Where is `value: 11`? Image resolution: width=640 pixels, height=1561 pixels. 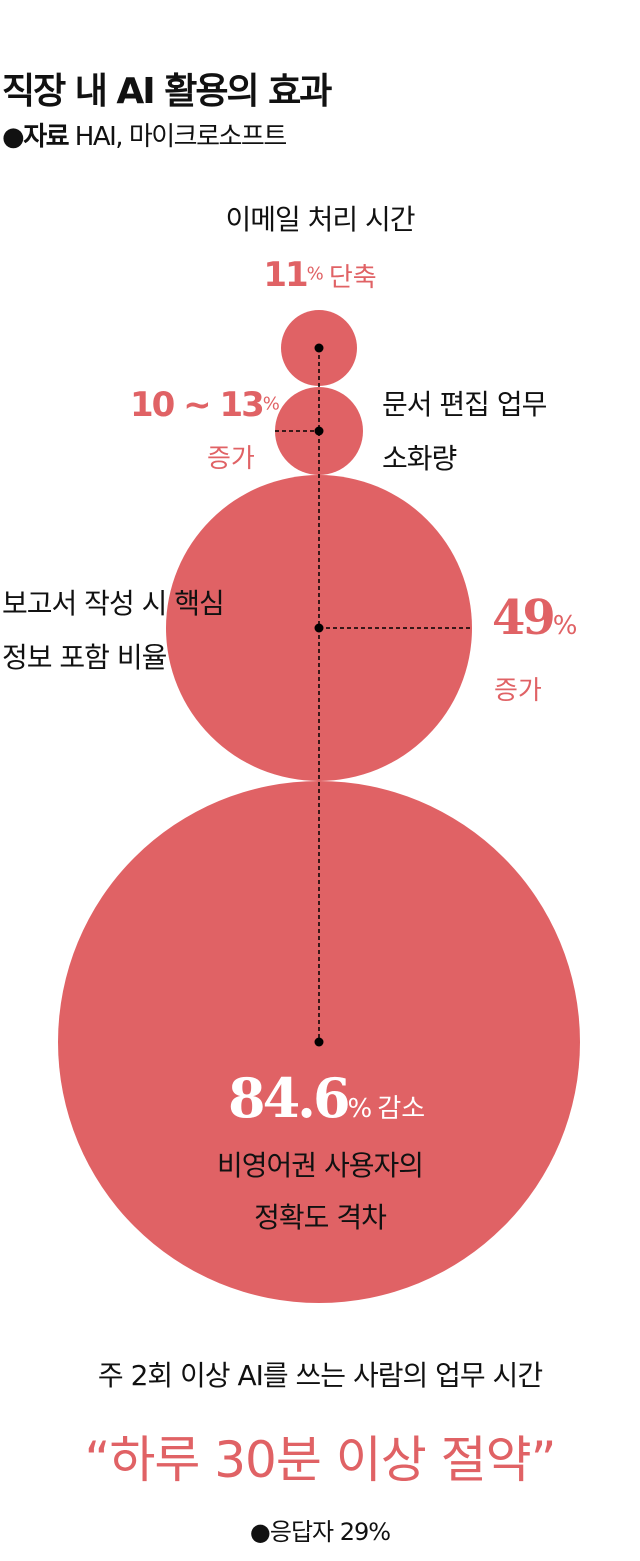
value: 11 is located at coordinates (285, 275).